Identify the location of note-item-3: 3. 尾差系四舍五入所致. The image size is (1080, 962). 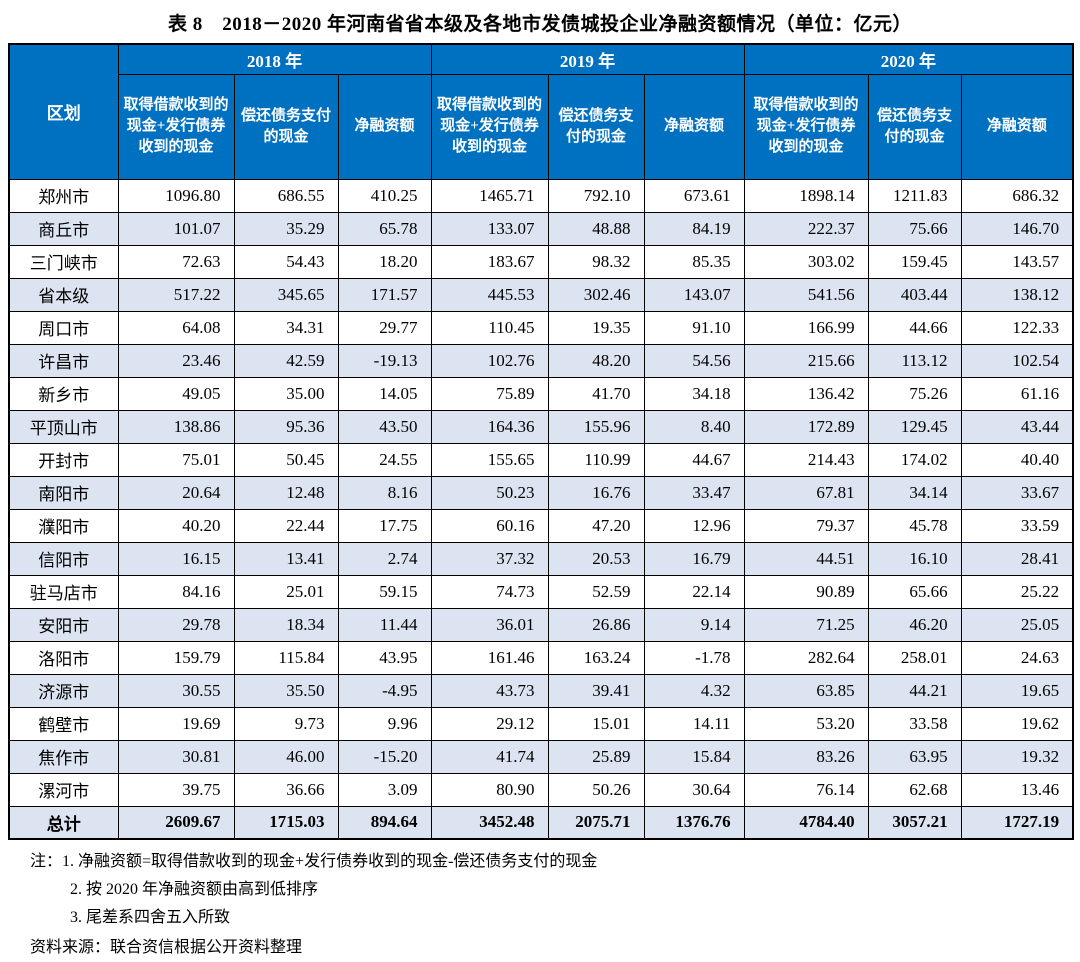
(150, 917).